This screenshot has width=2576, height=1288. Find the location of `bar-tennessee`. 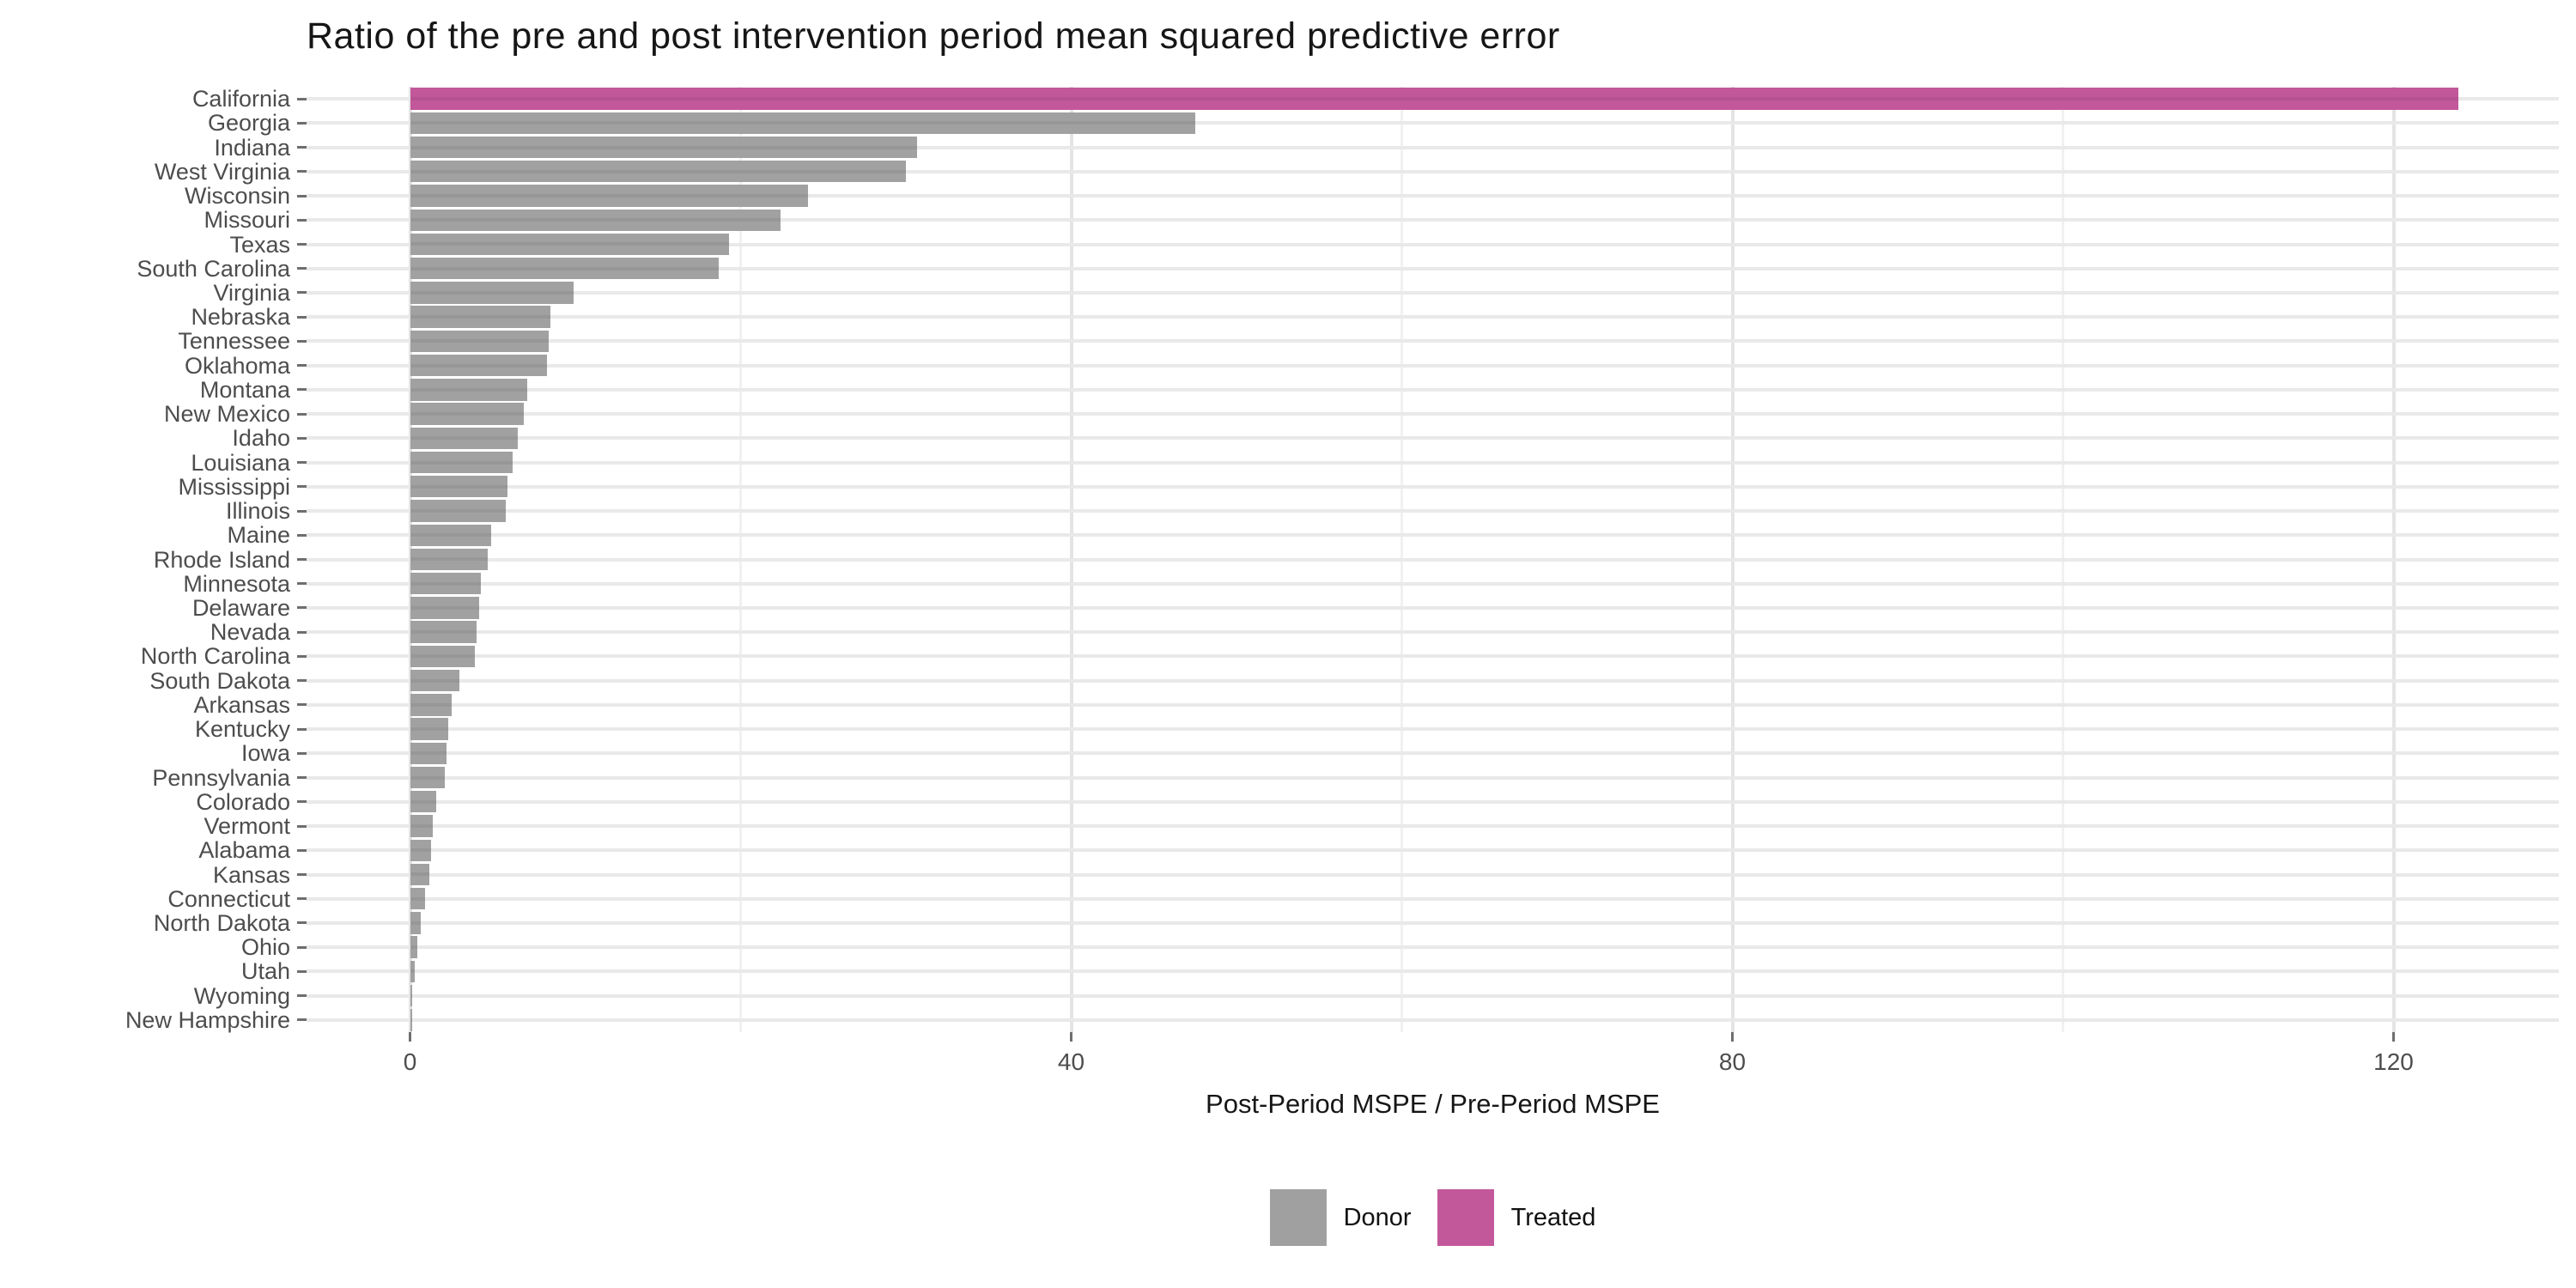

bar-tennessee is located at coordinates (480, 342).